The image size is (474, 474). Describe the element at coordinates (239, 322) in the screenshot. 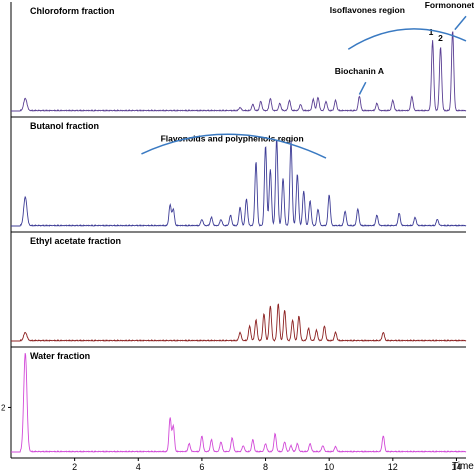

I see `panel-ethyl-acetate-trace` at that location.